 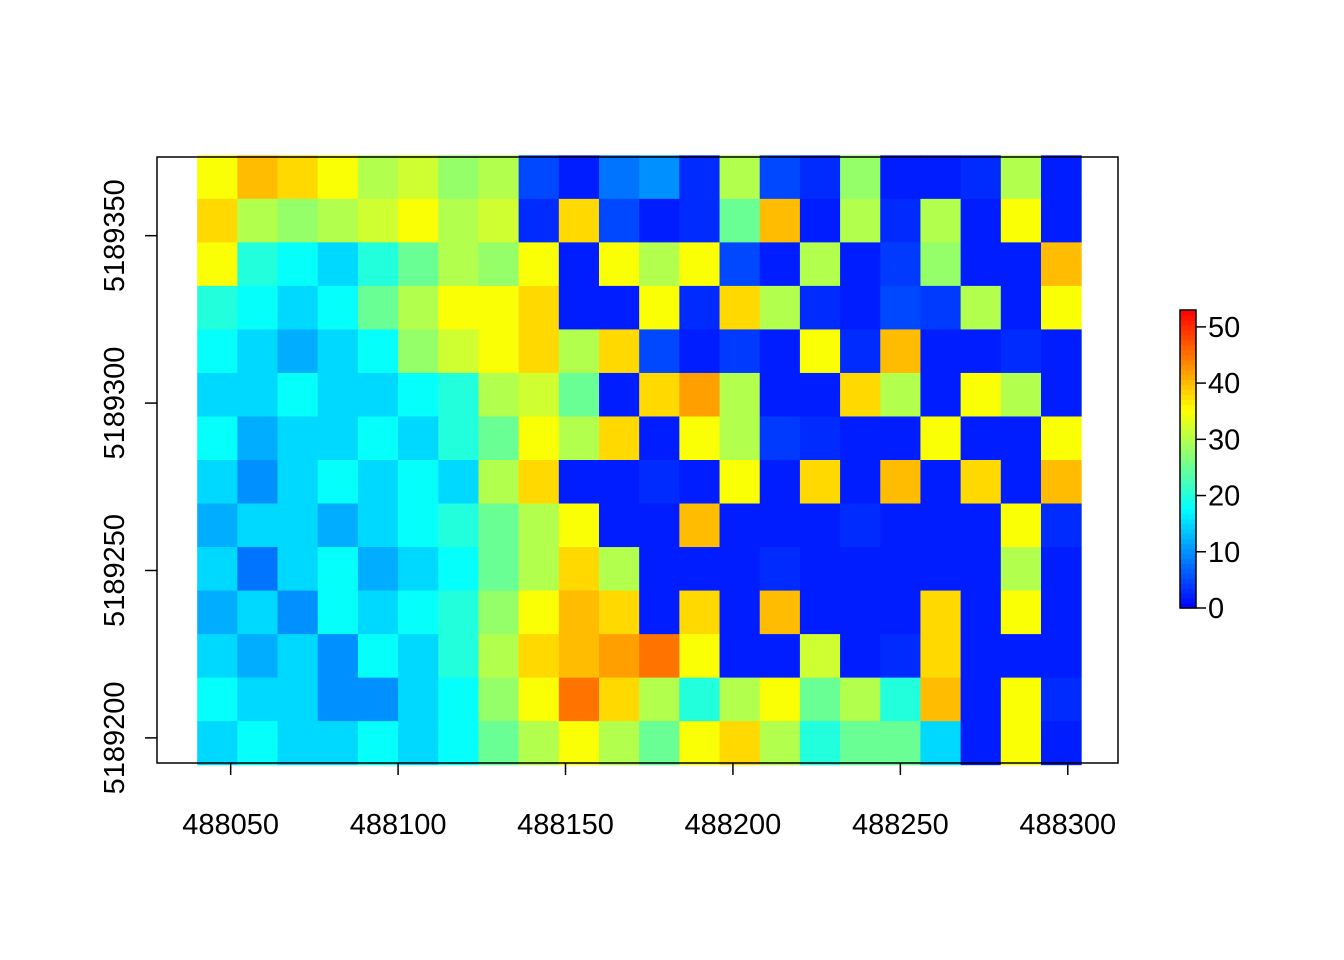 I want to click on colorbar-frame, so click(x=1188, y=459).